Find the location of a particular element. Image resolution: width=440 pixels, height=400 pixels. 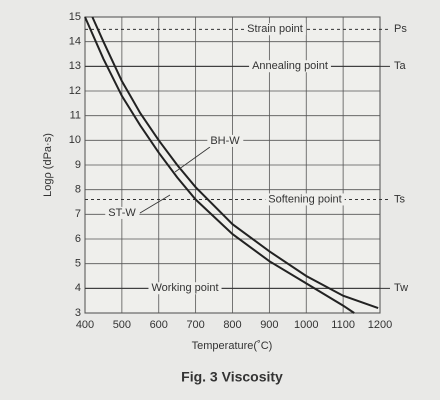

x-axis-label: Temperature(˚C) is located at coordinates (232, 346).